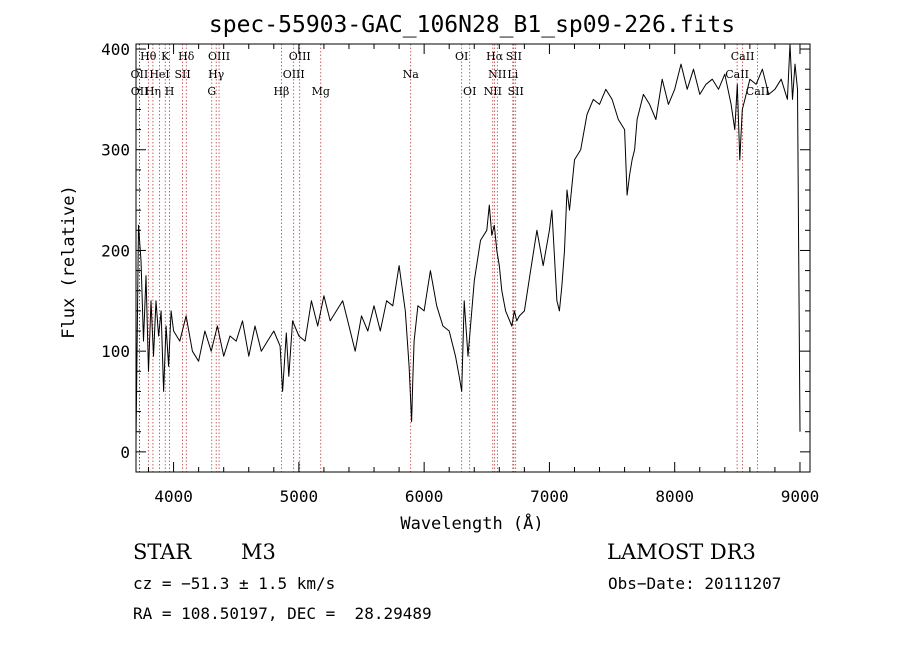  What do you see at coordinates (182, 74) in the screenshot?
I see `marker-label-11: SII` at bounding box center [182, 74].